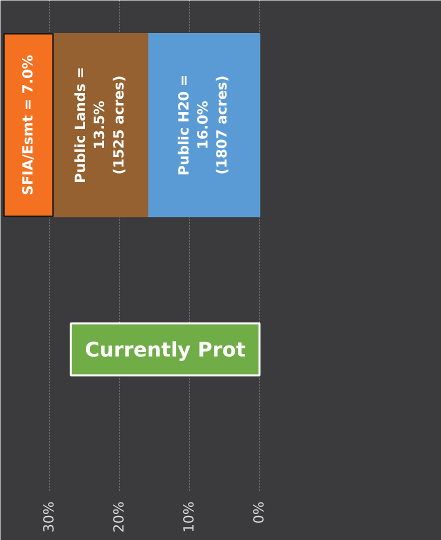 The image size is (441, 540). What do you see at coordinates (120, 517) in the screenshot?
I see `x-tick-label: 20%` at bounding box center [120, 517].